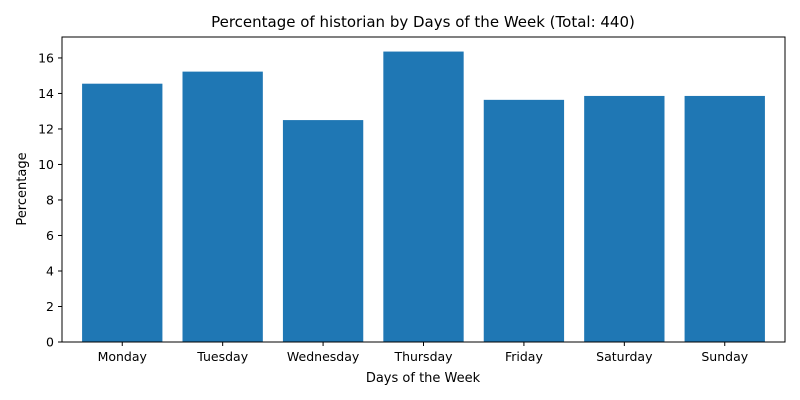  Describe the element at coordinates (524, 356) in the screenshot. I see `x-tick-label: Friday` at that location.